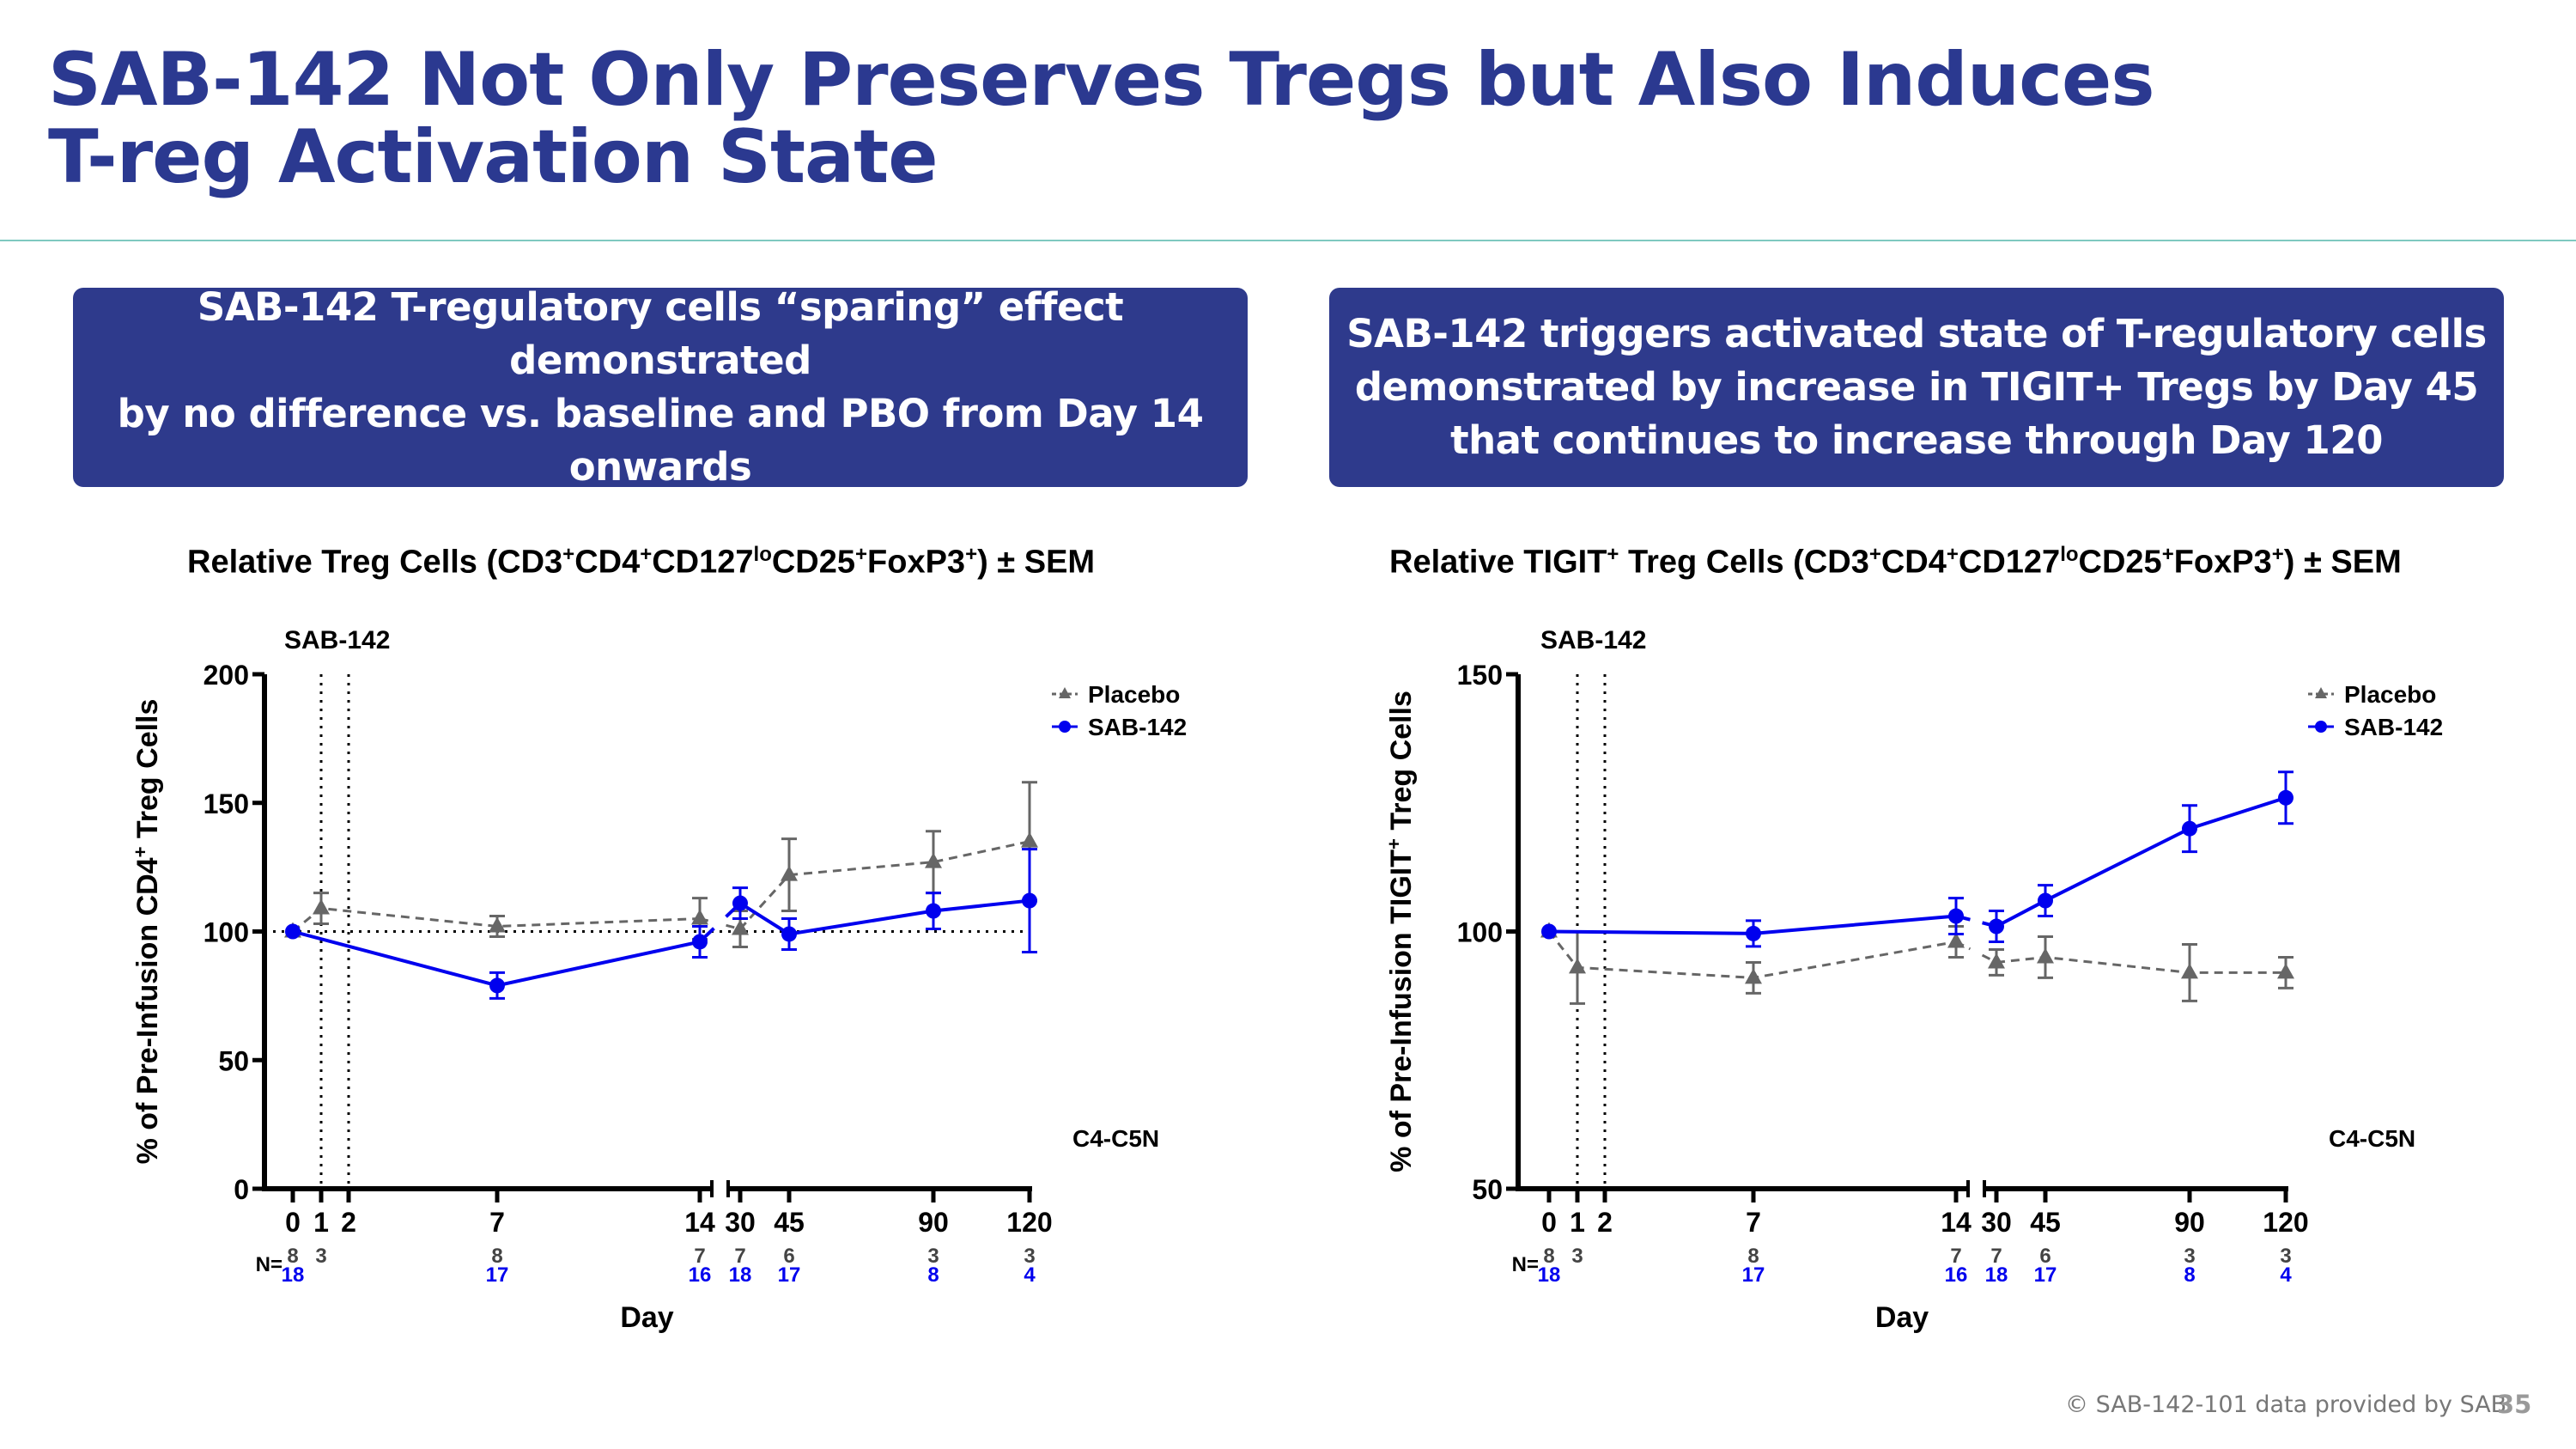 This screenshot has height=1449, width=2576. What do you see at coordinates (375, 562) in the screenshot?
I see `chart-title-part: Relative Treg Cells (CD3` at bounding box center [375, 562].